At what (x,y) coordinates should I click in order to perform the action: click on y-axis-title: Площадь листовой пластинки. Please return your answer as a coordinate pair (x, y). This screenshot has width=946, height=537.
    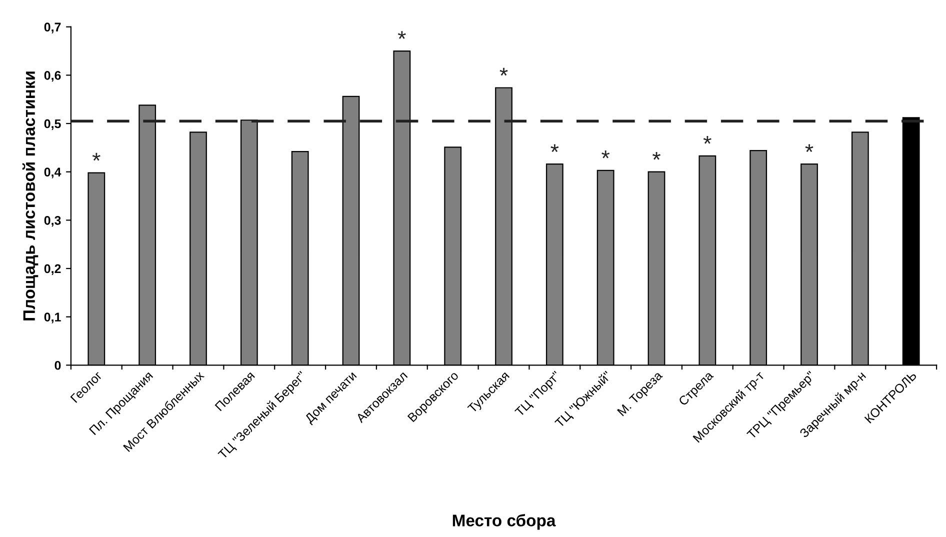
    Looking at the image, I should click on (30, 196).